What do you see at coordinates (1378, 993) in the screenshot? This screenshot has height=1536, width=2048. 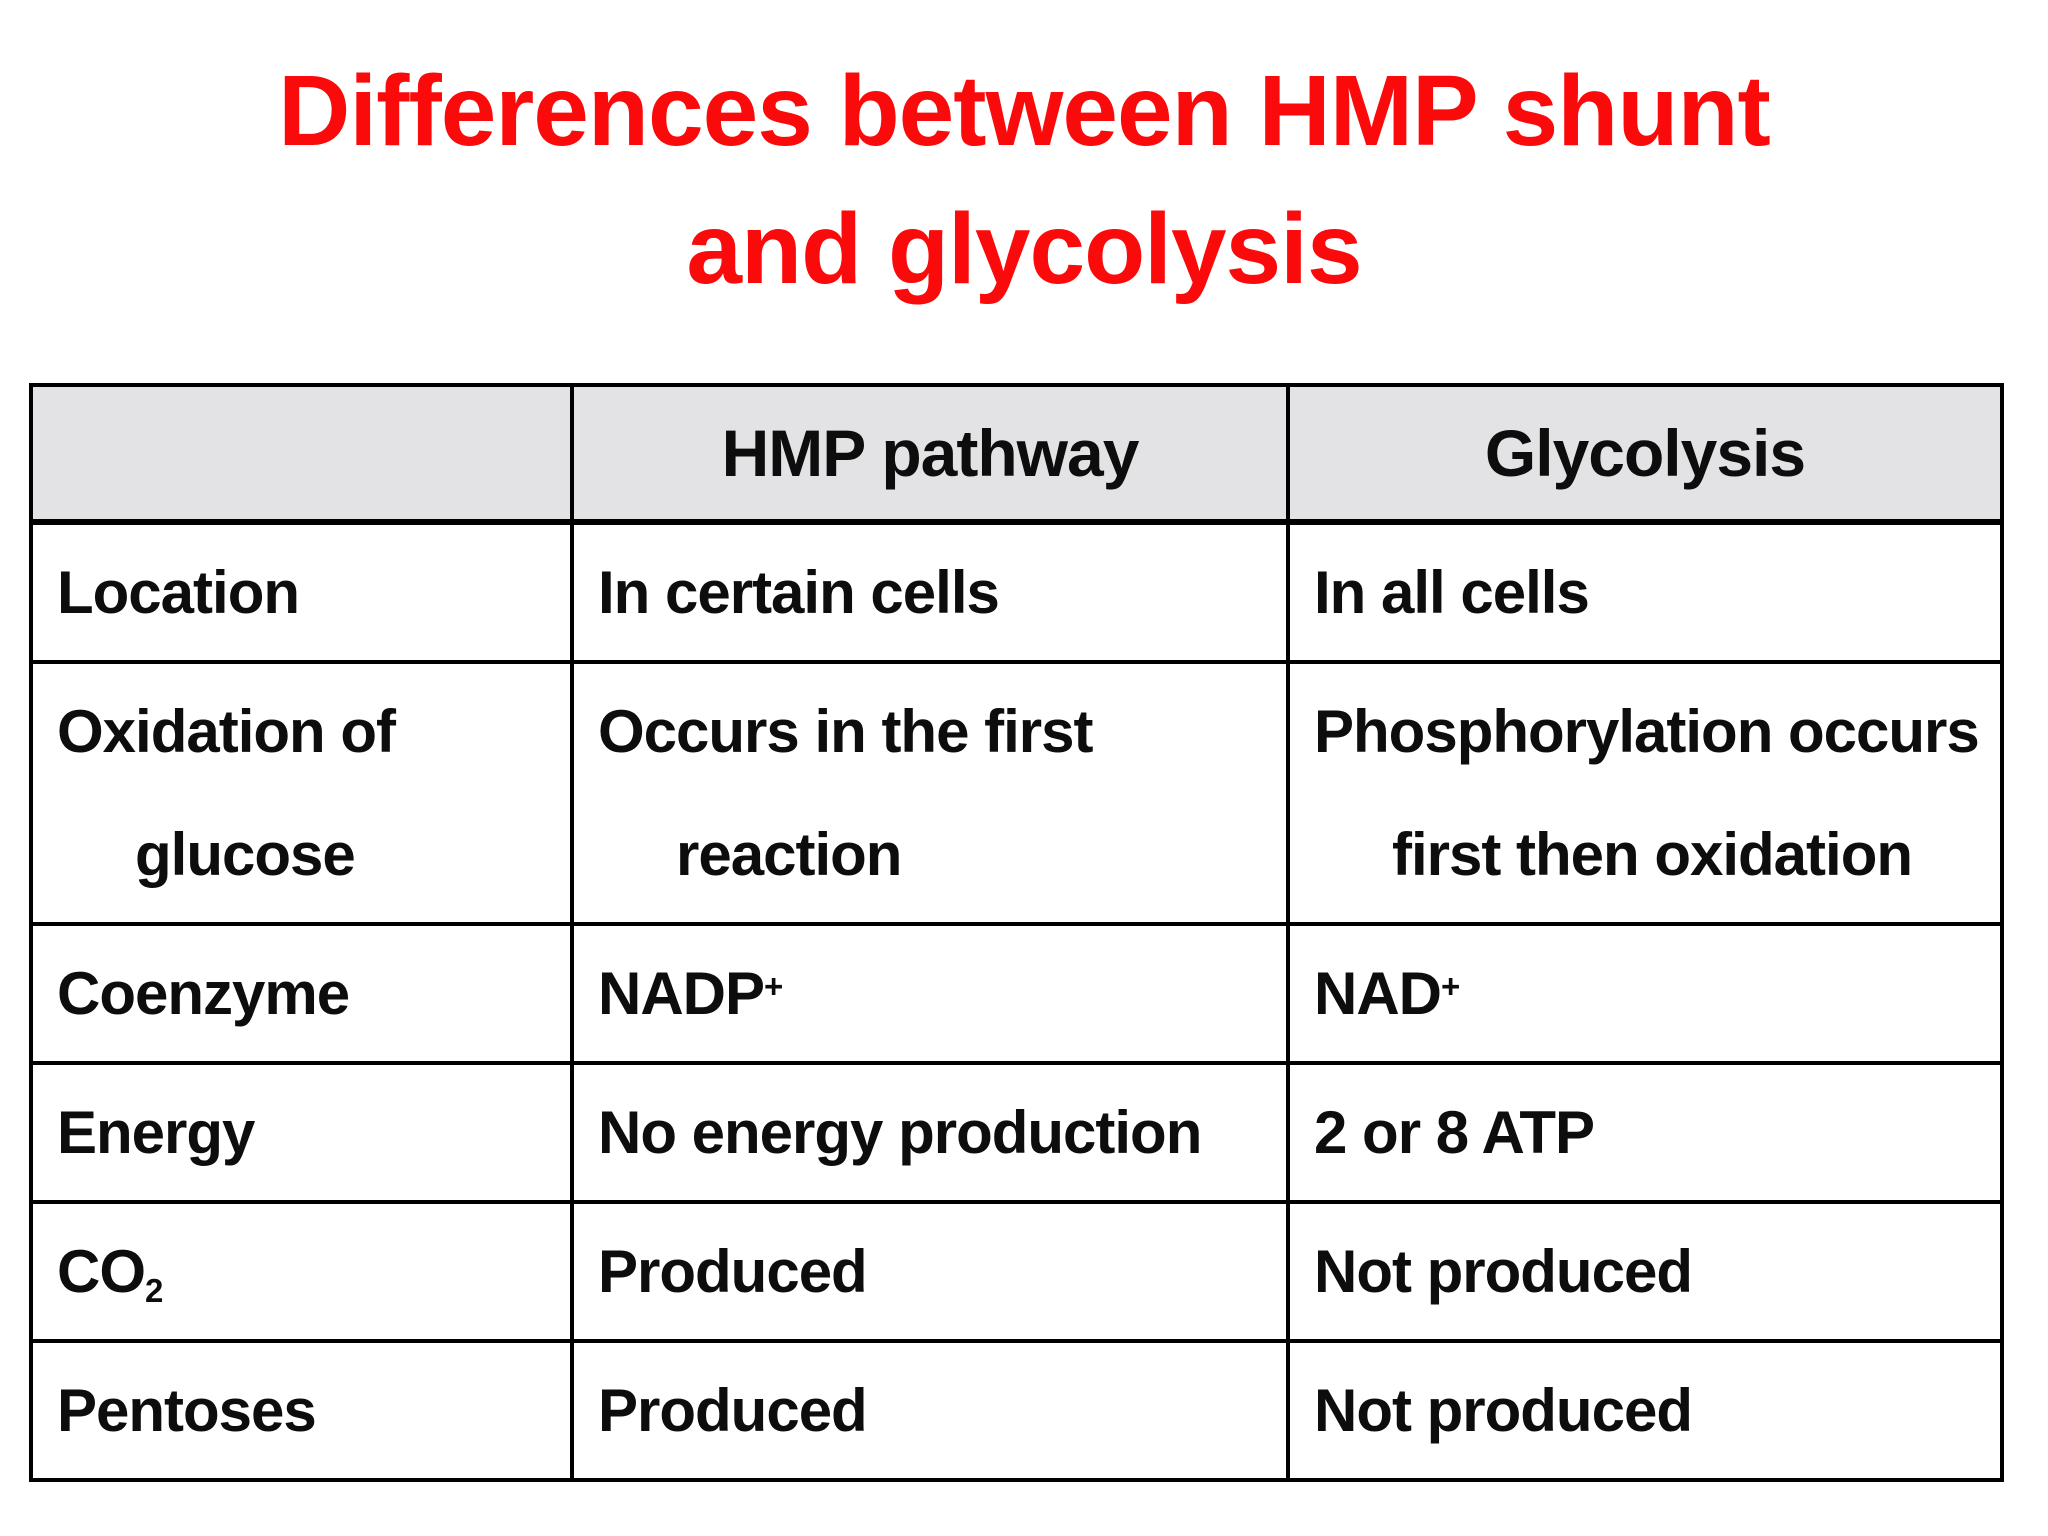 I see `nad-text: NAD` at bounding box center [1378, 993].